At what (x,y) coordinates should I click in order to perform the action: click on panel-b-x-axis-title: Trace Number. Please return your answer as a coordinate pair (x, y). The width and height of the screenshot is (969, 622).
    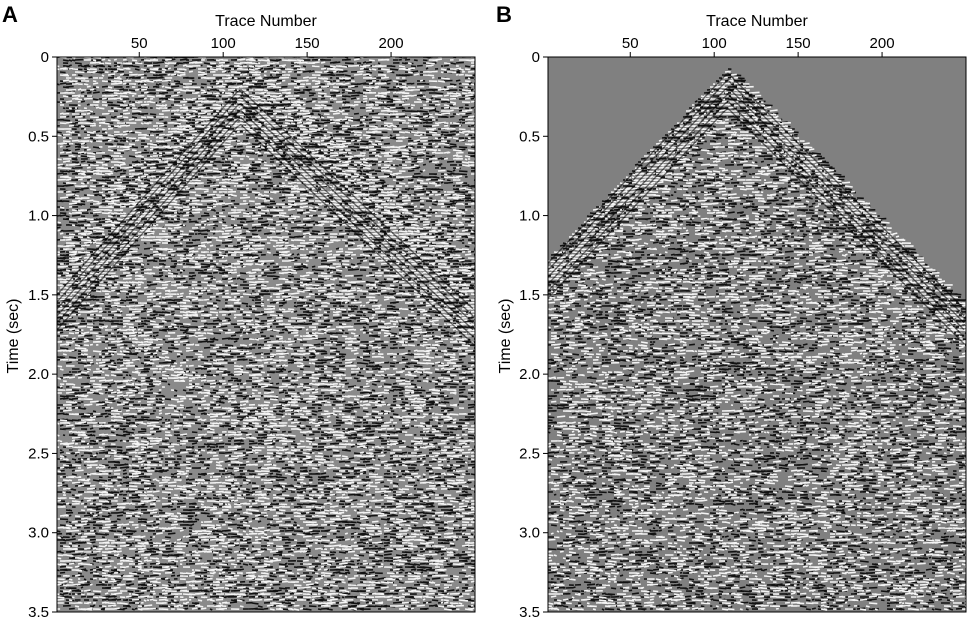
    Looking at the image, I should click on (757, 21).